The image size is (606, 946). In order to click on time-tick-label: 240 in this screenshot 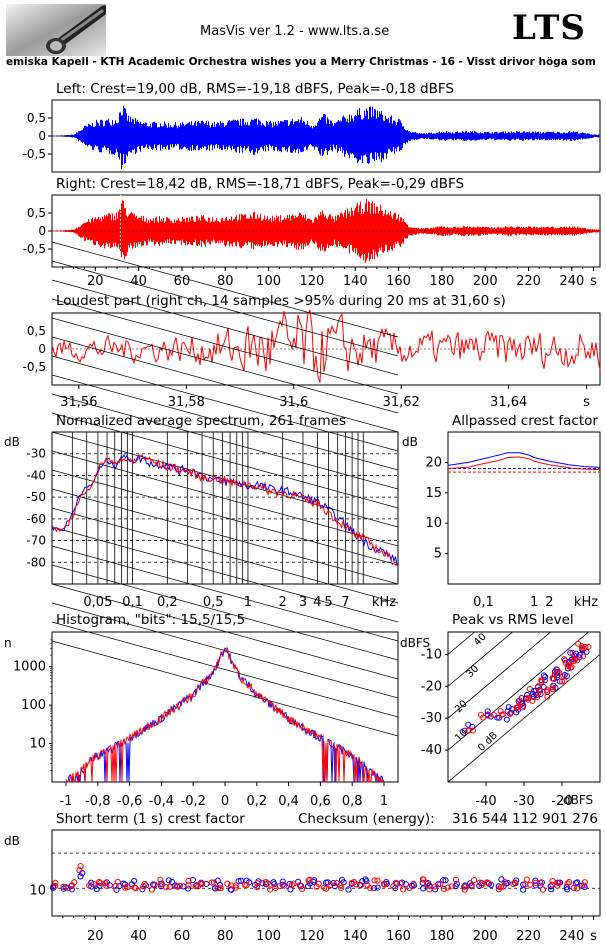, I will do `click(571, 281)`.